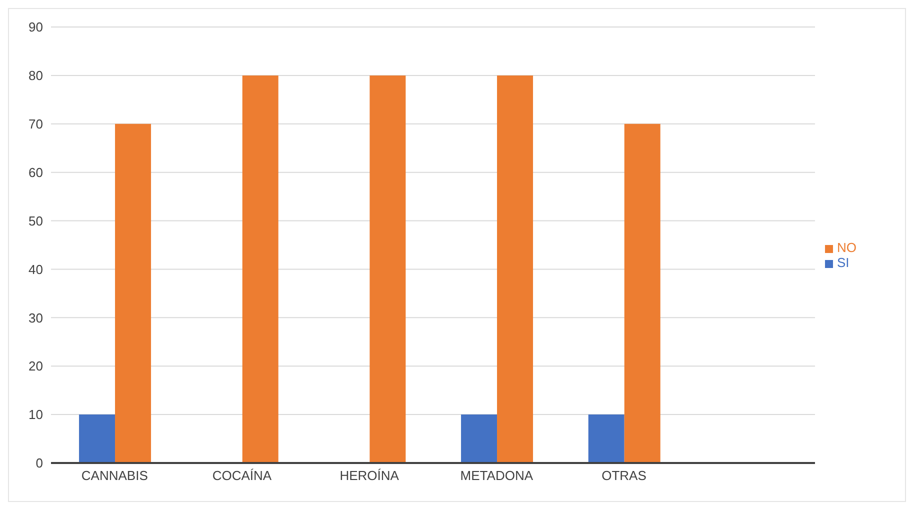 The height and width of the screenshot is (510, 914). I want to click on y-tick-label: 70, so click(35, 124).